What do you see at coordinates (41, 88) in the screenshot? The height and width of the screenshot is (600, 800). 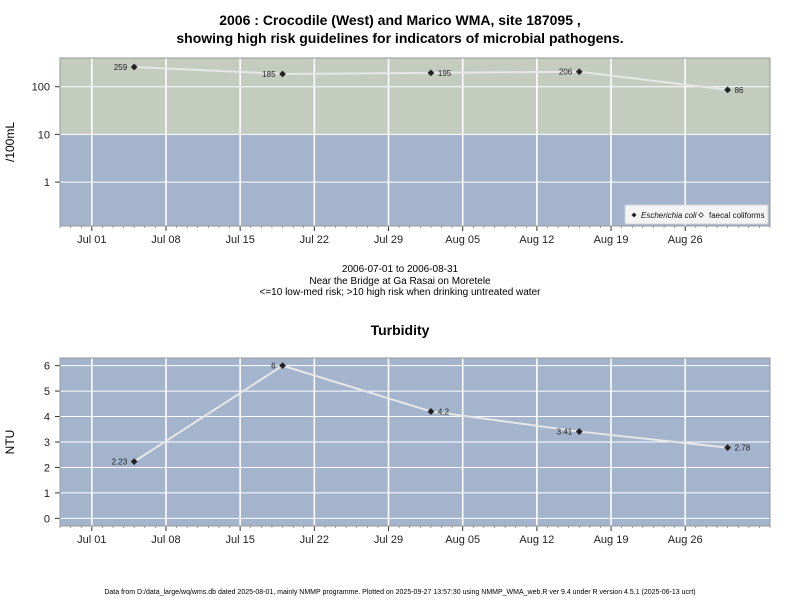 I see `ecoli-y-tick-label: 100` at bounding box center [41, 88].